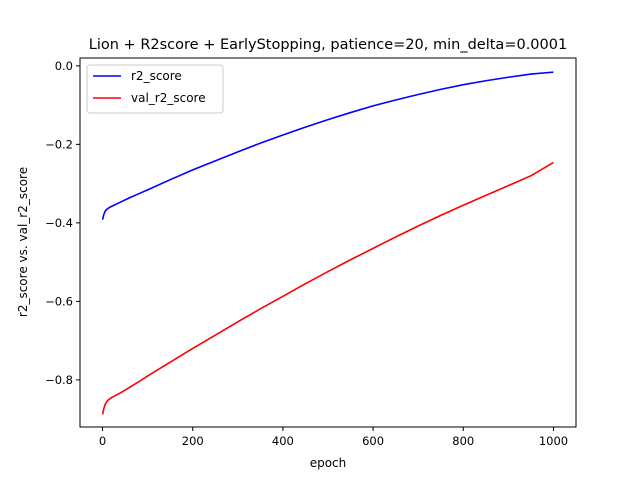  What do you see at coordinates (463, 441) in the screenshot?
I see `x-tick-label: 800` at bounding box center [463, 441].